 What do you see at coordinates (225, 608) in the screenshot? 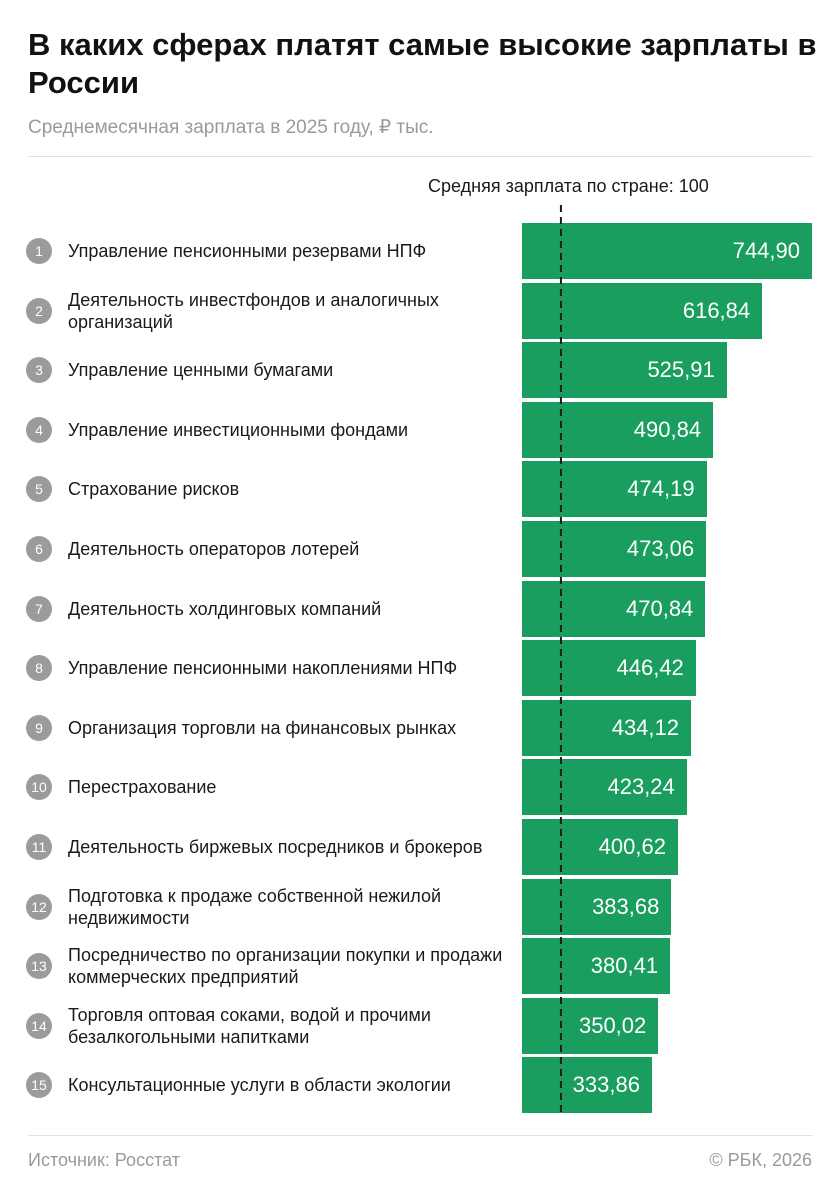
I see `category-label: Деятельность холдинговых компаний` at bounding box center [225, 608].